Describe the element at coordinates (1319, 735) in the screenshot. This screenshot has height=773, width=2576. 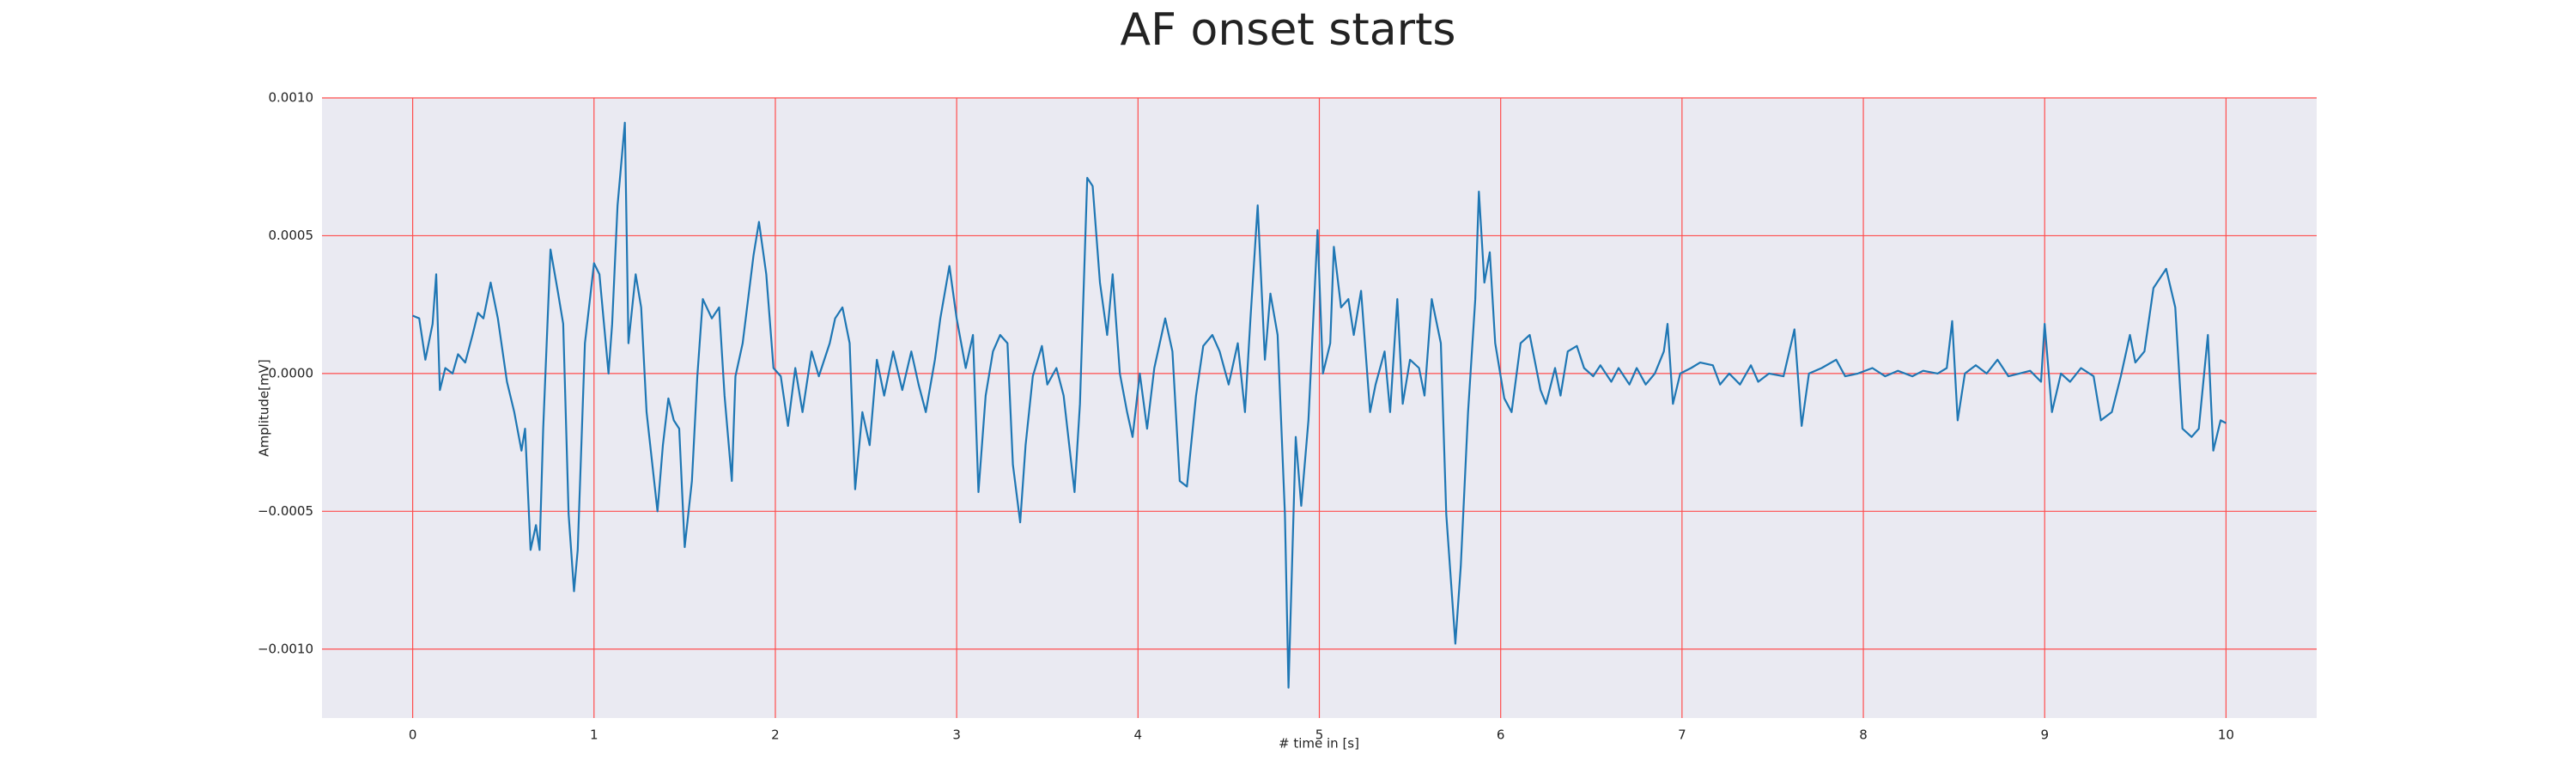
I see `x-tick-label: 5` at that location.